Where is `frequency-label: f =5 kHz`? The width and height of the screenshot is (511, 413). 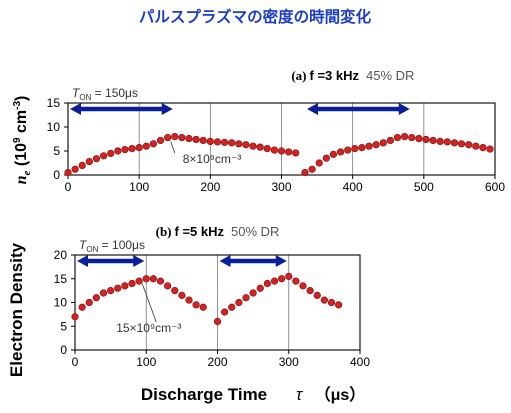
frequency-label: f =5 kHz is located at coordinates (200, 231).